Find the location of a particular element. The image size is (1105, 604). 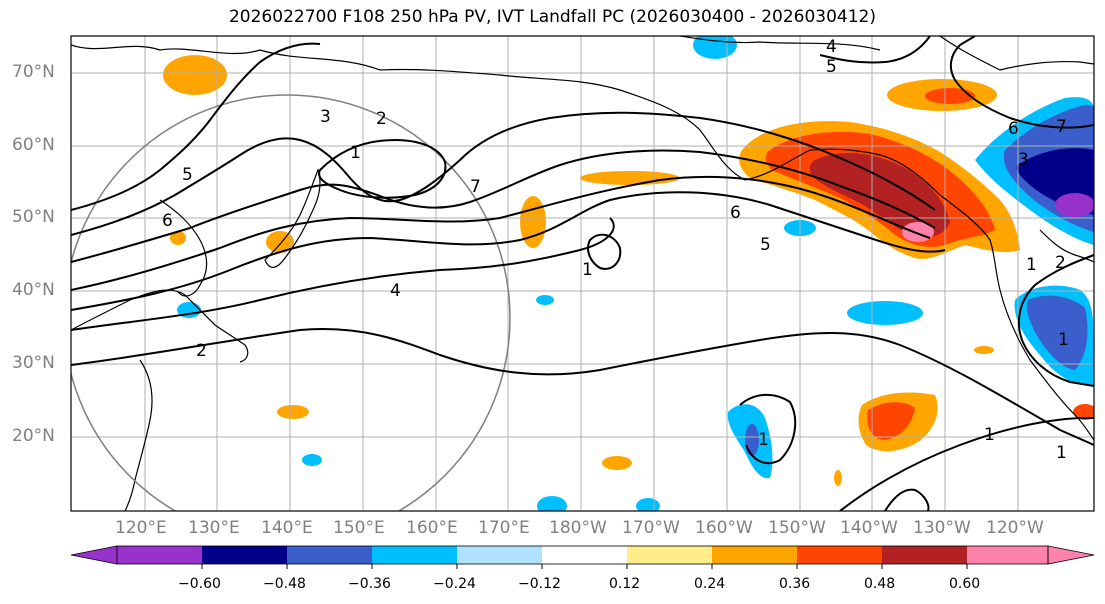

positive-anomaly-small-a is located at coordinates (178, 238).